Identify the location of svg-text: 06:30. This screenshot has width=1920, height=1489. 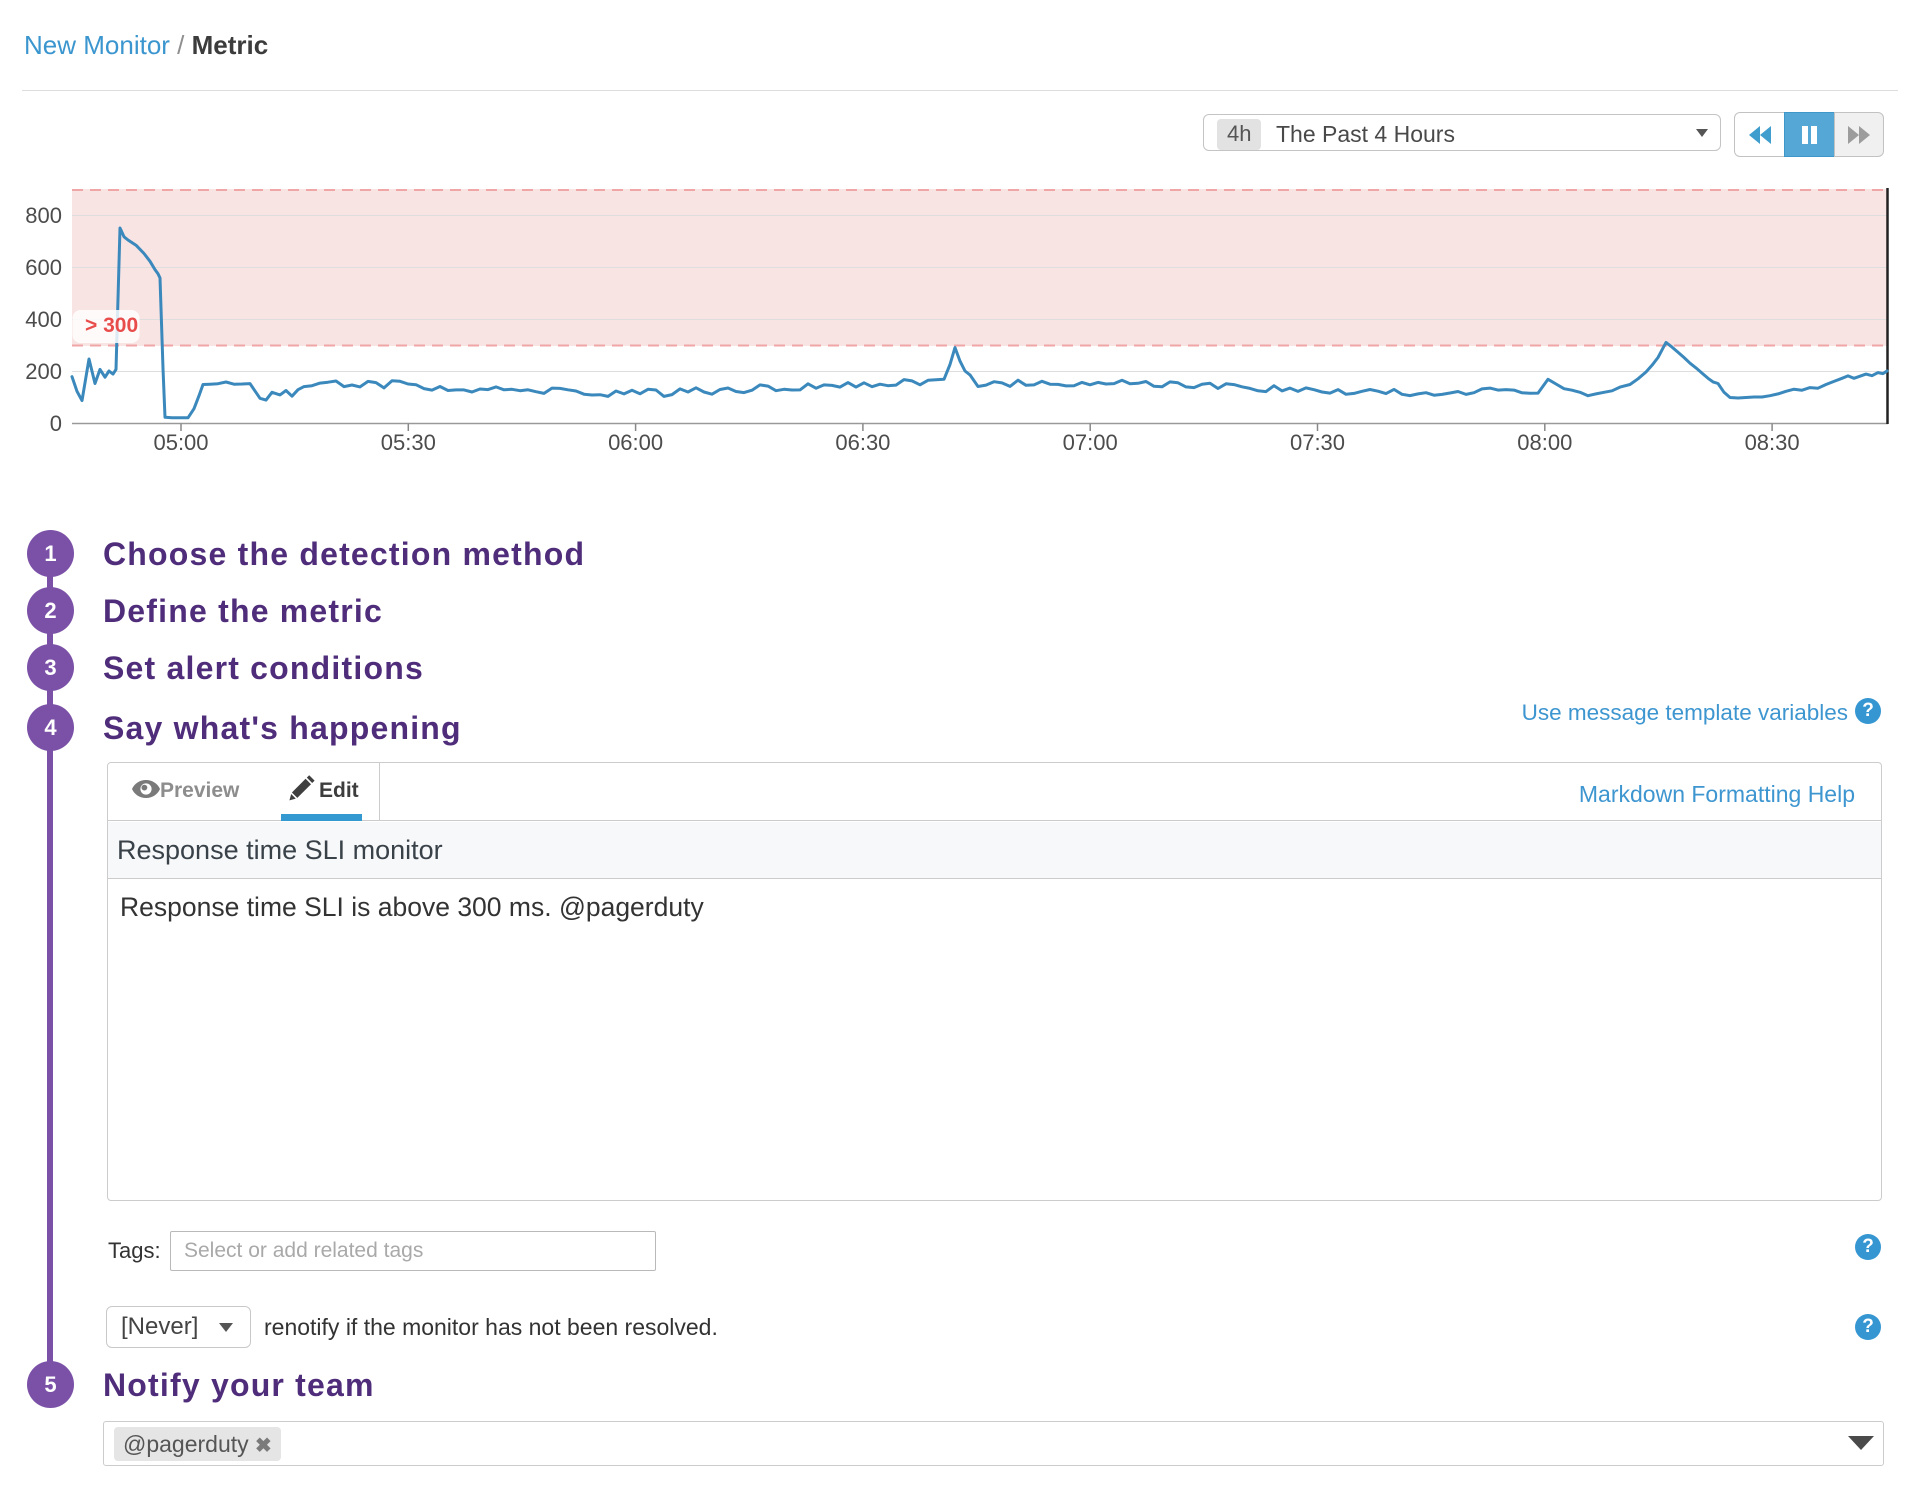
(862, 442).